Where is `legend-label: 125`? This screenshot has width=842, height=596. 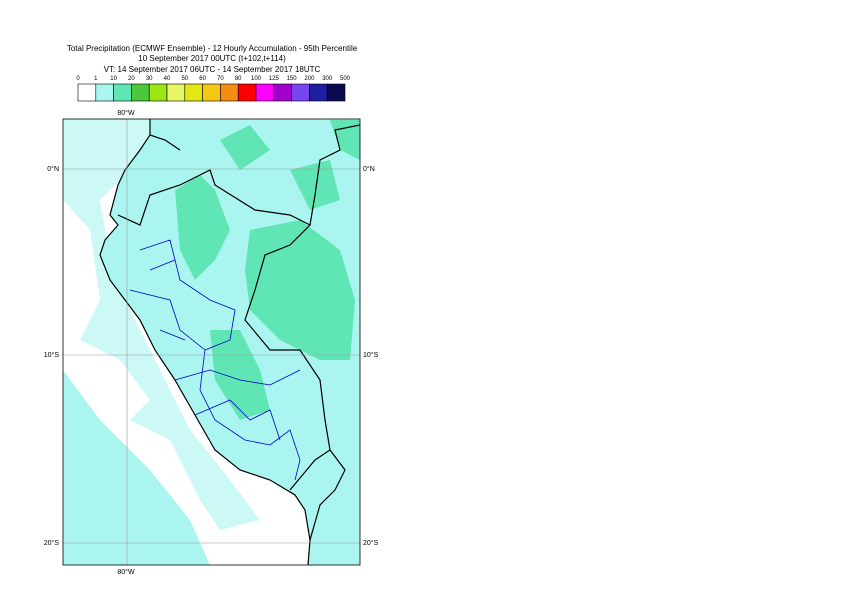 legend-label: 125 is located at coordinates (274, 79).